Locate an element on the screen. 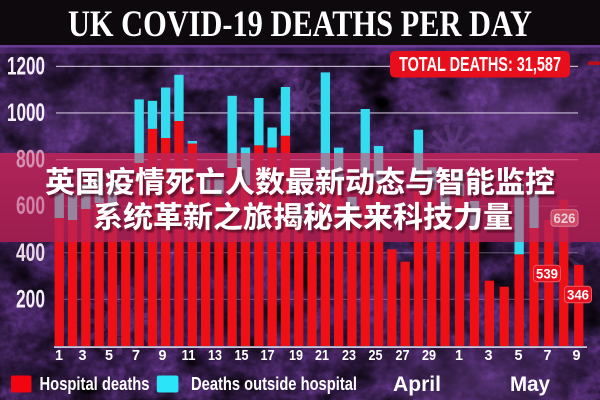  svg-text: 11 is located at coordinates (189, 355).